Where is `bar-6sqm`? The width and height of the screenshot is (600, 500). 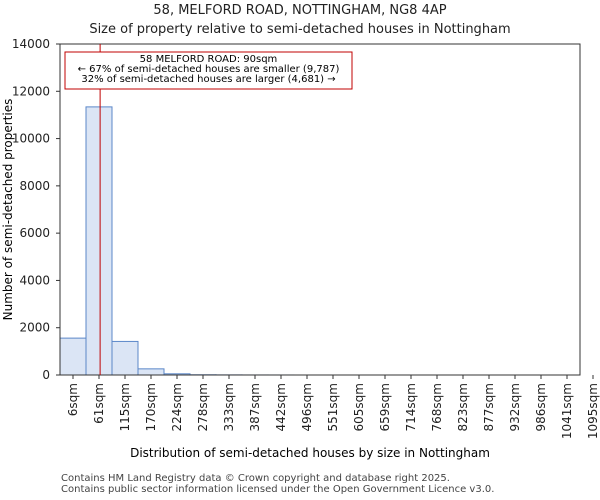
bar-6sqm is located at coordinates (73, 356).